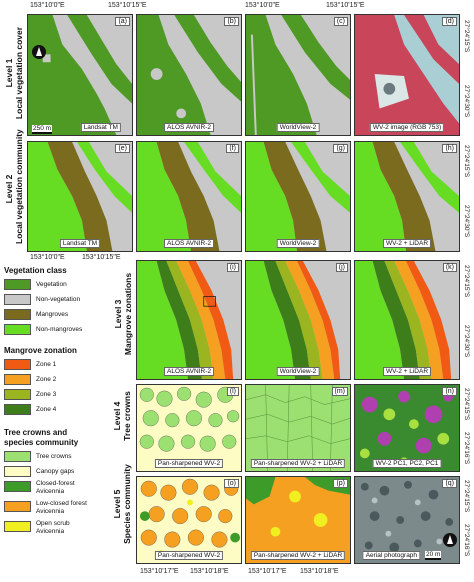 This screenshot has height=582, width=474. What do you see at coordinates (298, 520) in the screenshot?
I see `map-panel-p: (p) Pan-sharpened WV-2 + LiDAR` at bounding box center [298, 520].